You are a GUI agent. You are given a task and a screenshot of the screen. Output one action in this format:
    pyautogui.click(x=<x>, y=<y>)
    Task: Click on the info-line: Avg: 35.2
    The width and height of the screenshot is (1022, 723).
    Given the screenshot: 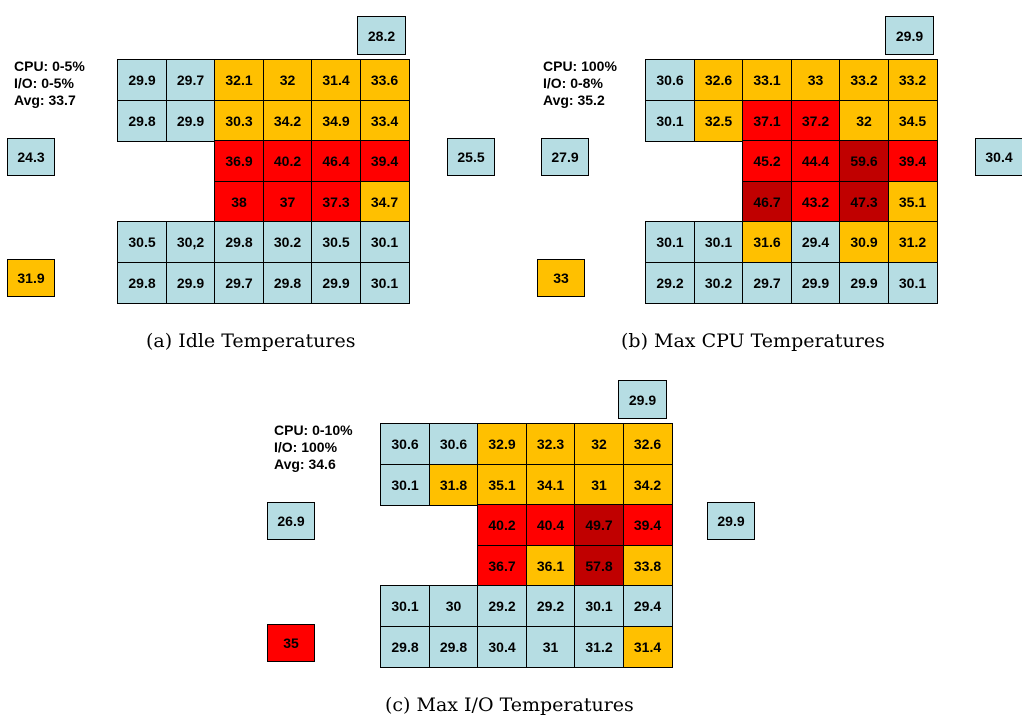 What is the action you would take?
    pyautogui.click(x=574, y=100)
    